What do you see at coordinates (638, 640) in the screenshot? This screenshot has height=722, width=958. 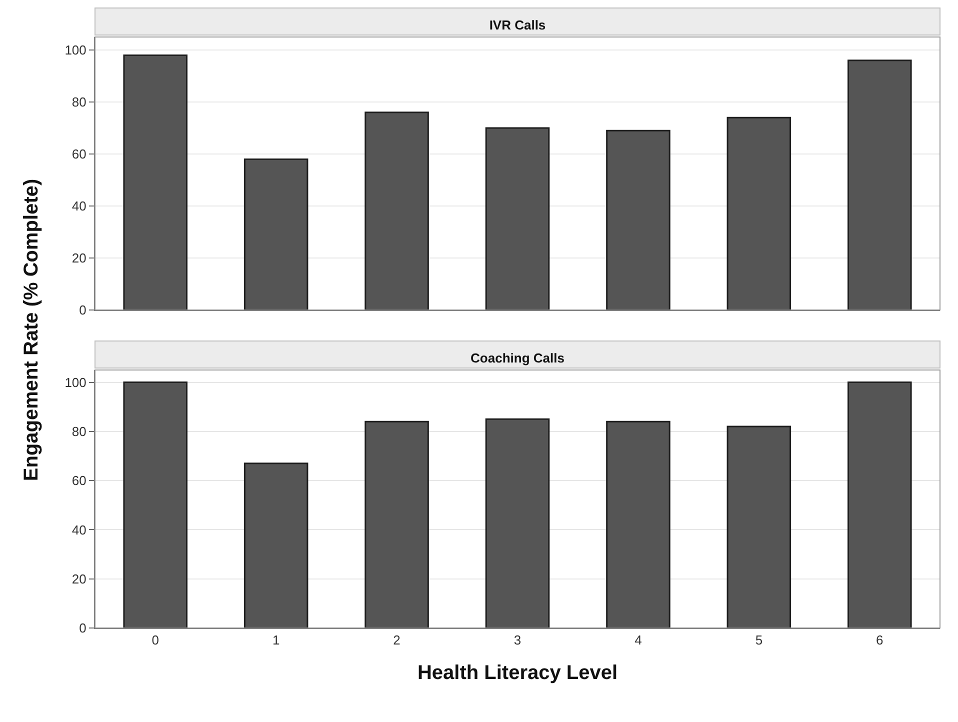 I see `x-tick-label: 4` at bounding box center [638, 640].